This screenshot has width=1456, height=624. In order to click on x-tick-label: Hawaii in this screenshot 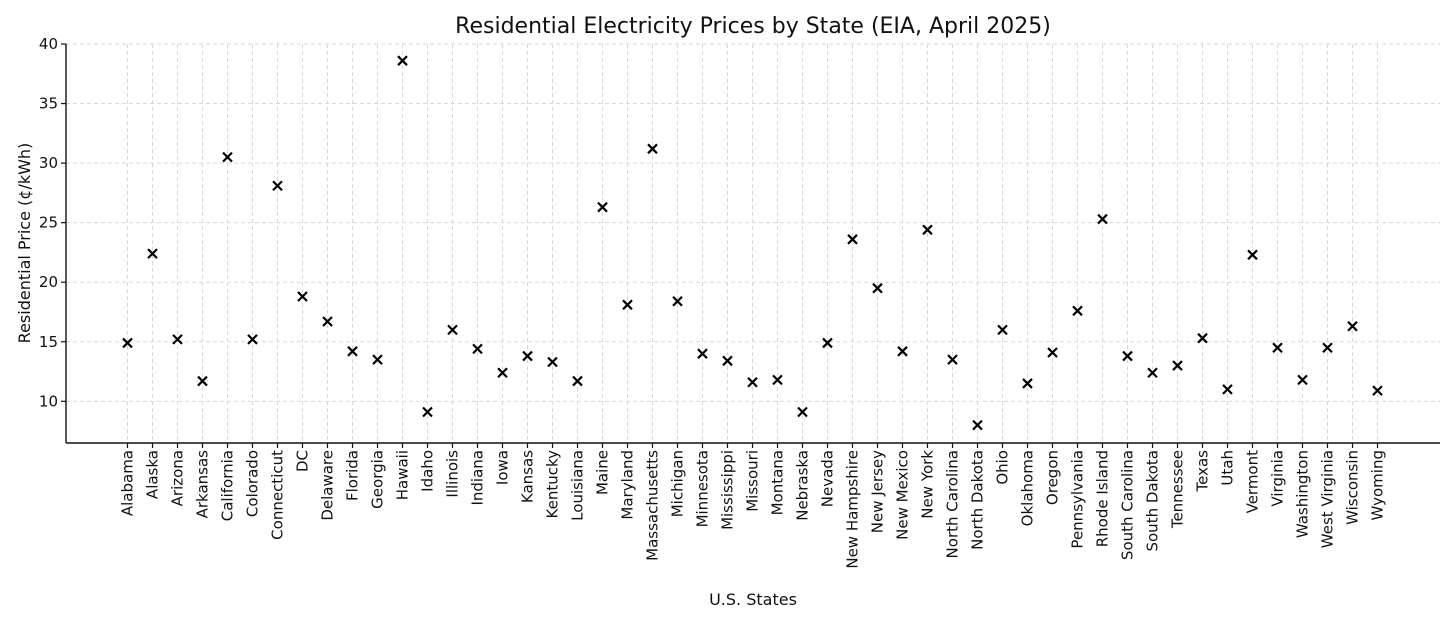, I will do `click(403, 475)`.